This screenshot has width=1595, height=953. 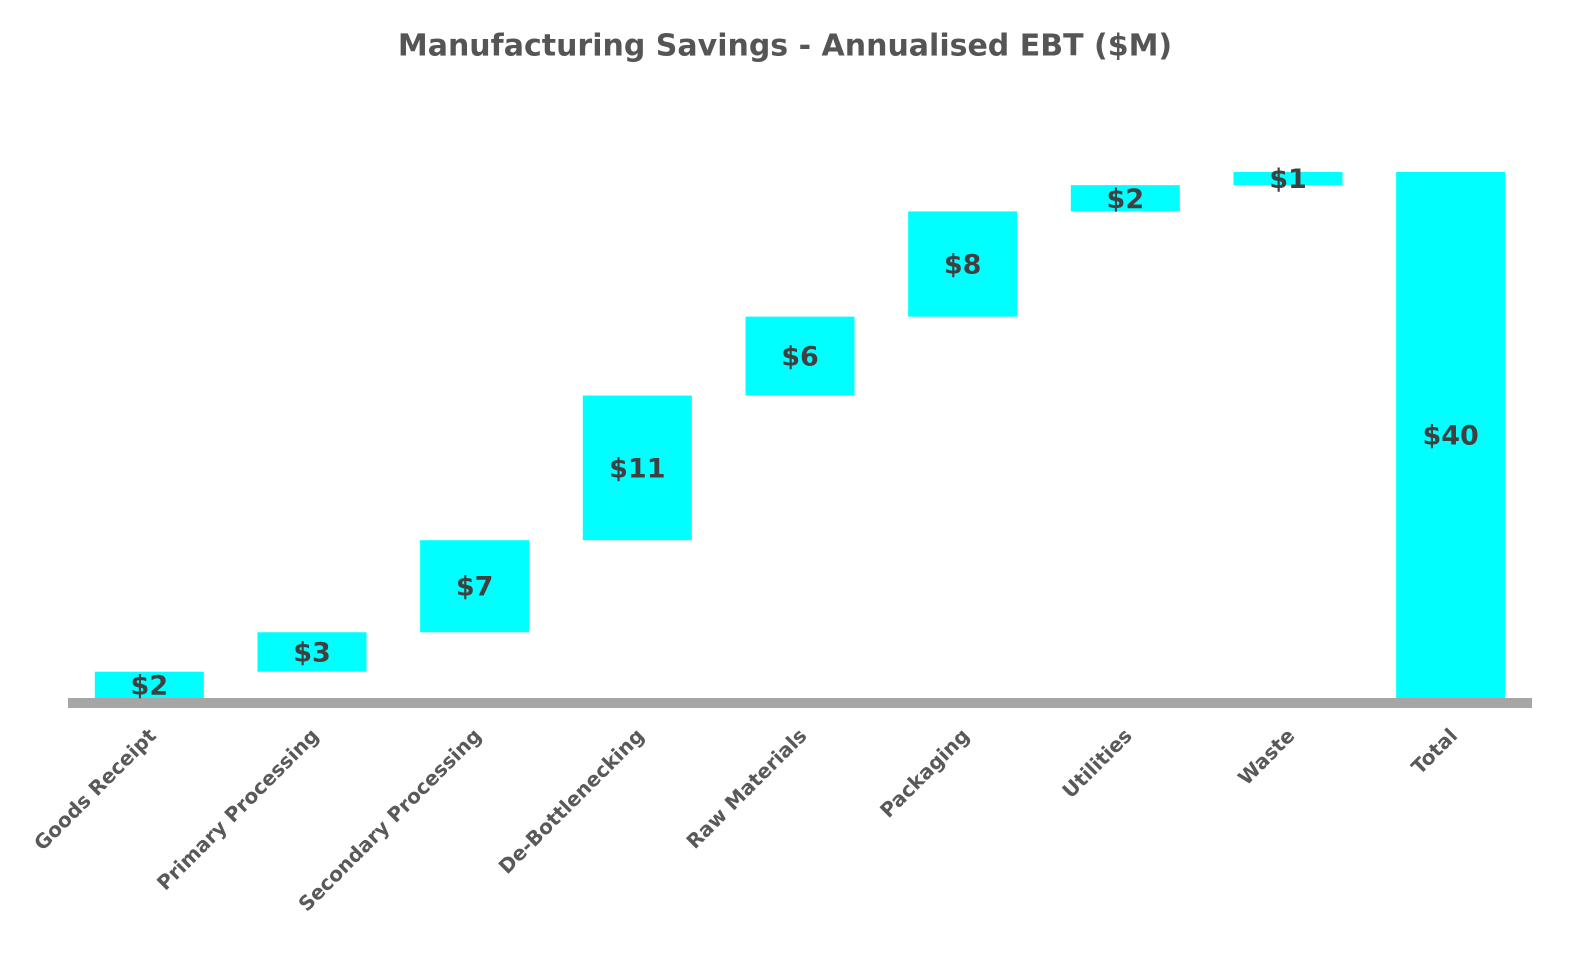 I want to click on x-tick-label: Utilities, so click(x=1096, y=762).